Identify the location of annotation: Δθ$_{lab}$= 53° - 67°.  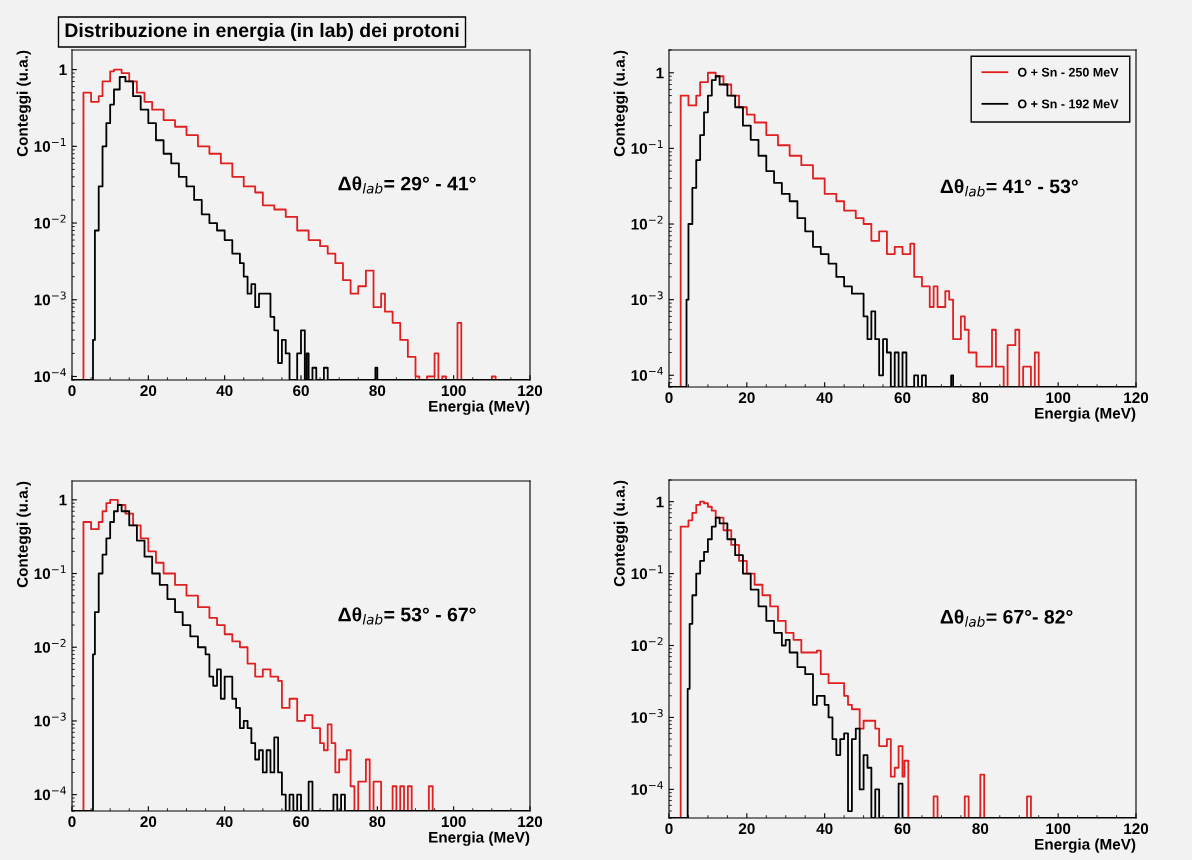
(407, 616).